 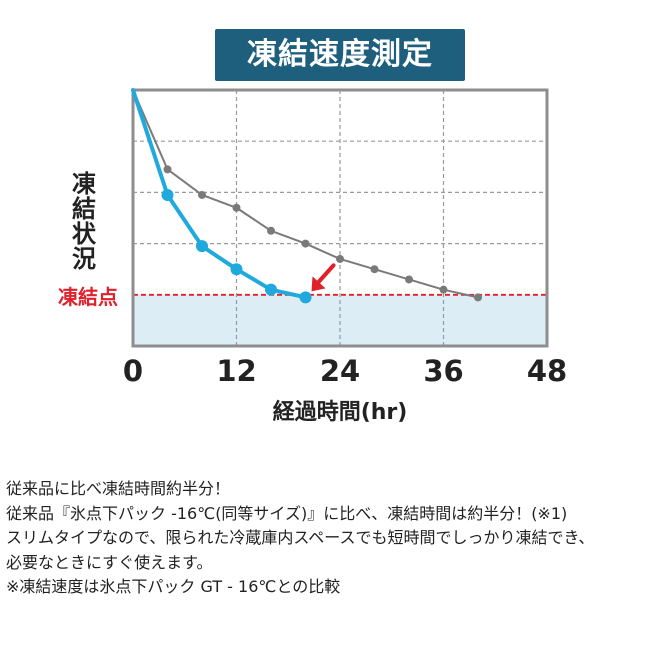 I want to click on x-axis-label: 経過時間(hr), so click(x=340, y=412).